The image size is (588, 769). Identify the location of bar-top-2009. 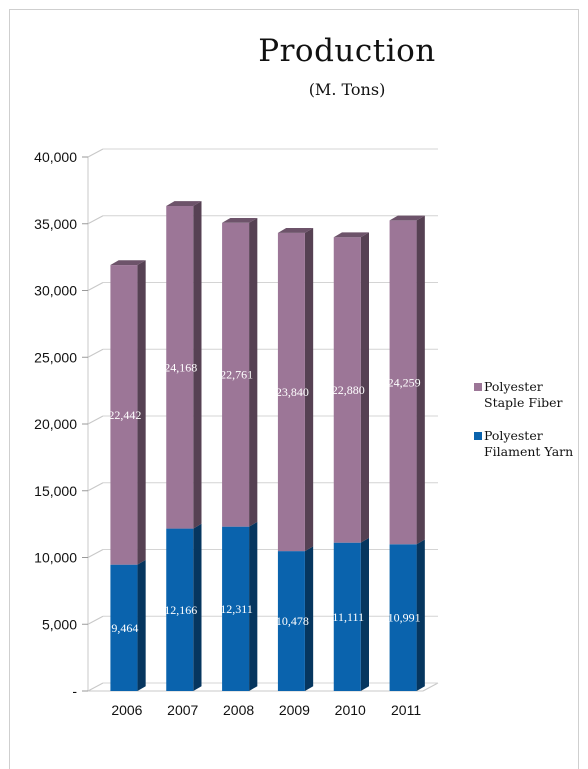
(295, 230).